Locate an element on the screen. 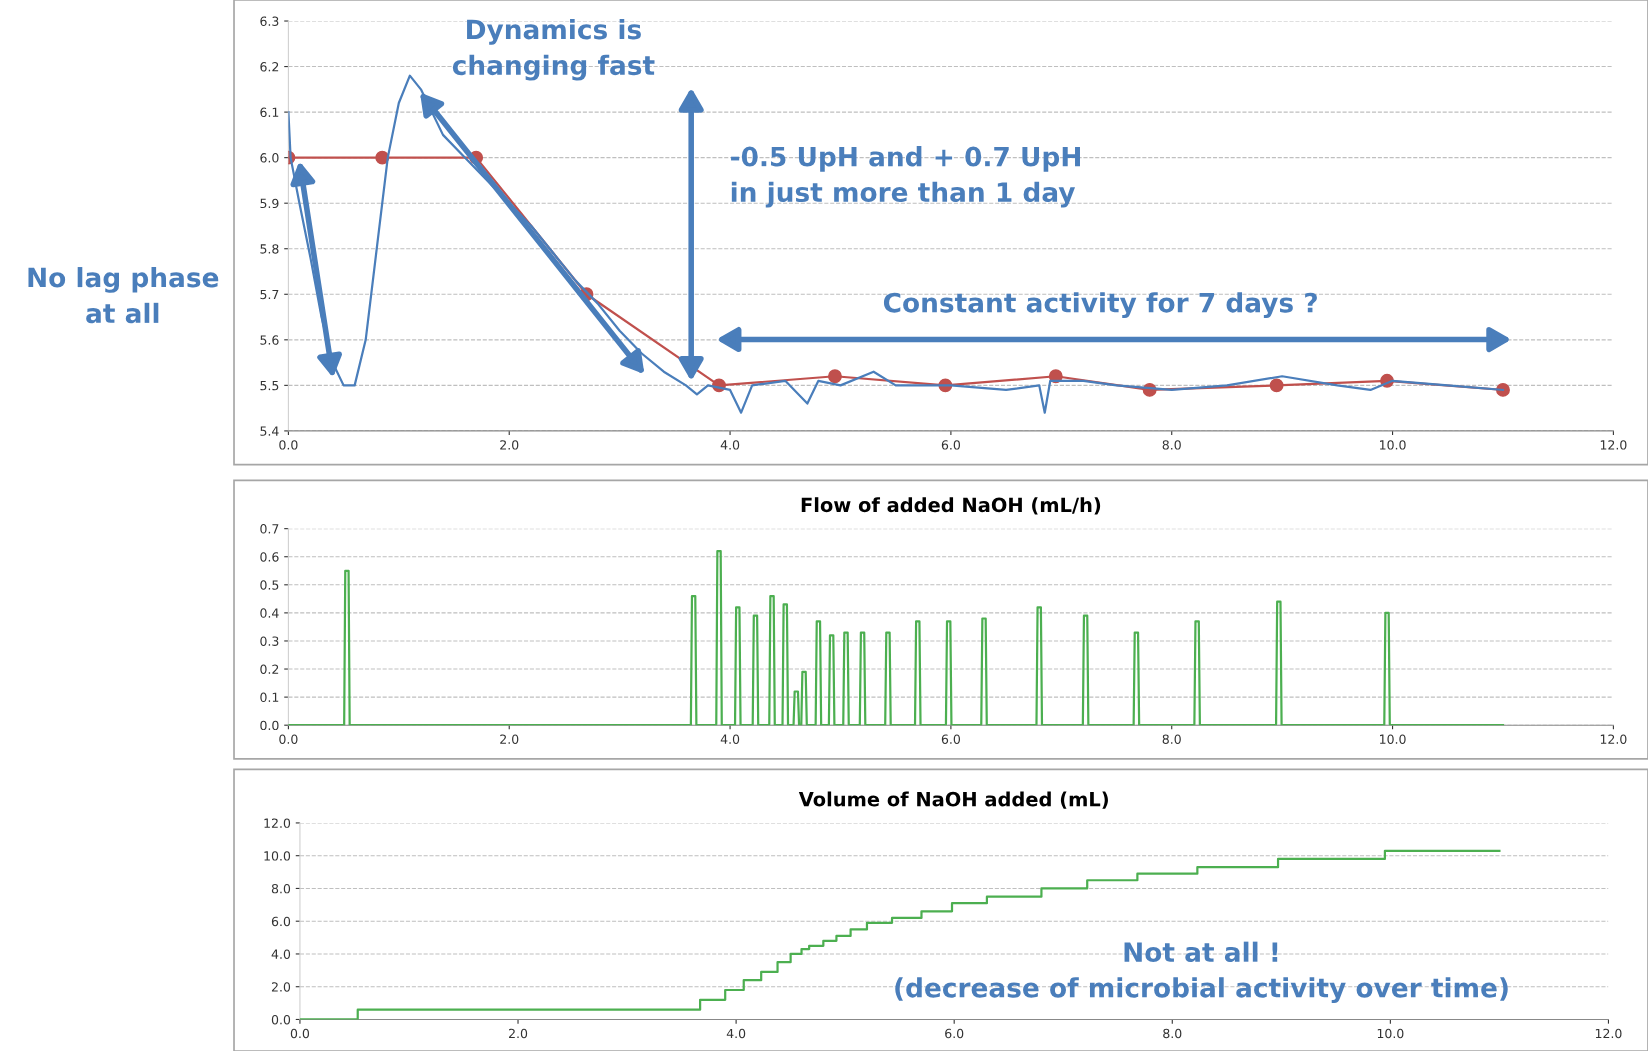 The image size is (1648, 1051). y-tick-label: 0.3 is located at coordinates (269, 641).